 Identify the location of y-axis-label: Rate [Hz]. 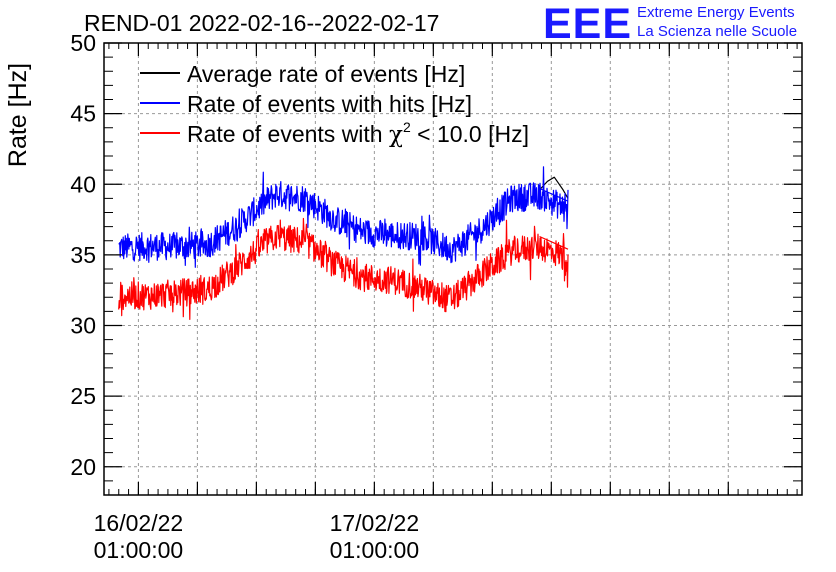
(18, 115).